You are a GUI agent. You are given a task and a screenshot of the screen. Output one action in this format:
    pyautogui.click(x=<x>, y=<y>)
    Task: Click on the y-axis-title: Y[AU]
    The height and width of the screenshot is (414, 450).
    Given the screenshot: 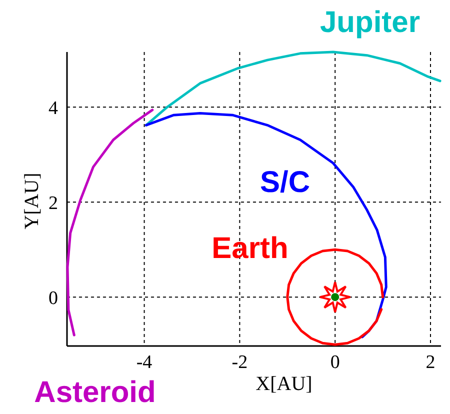 What is the action you would take?
    pyautogui.click(x=32, y=201)
    